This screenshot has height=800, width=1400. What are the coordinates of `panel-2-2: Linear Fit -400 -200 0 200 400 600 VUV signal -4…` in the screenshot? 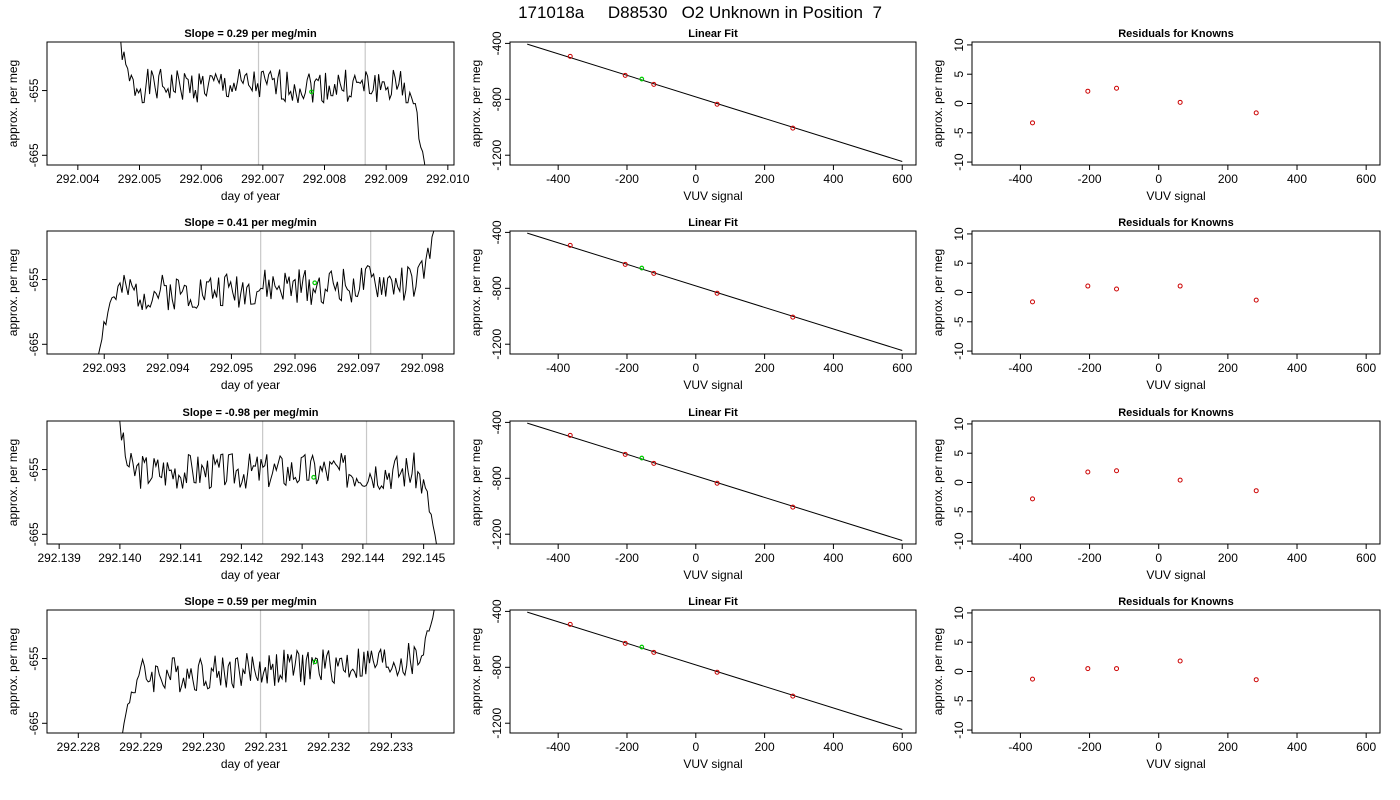 It's located at (693, 304).